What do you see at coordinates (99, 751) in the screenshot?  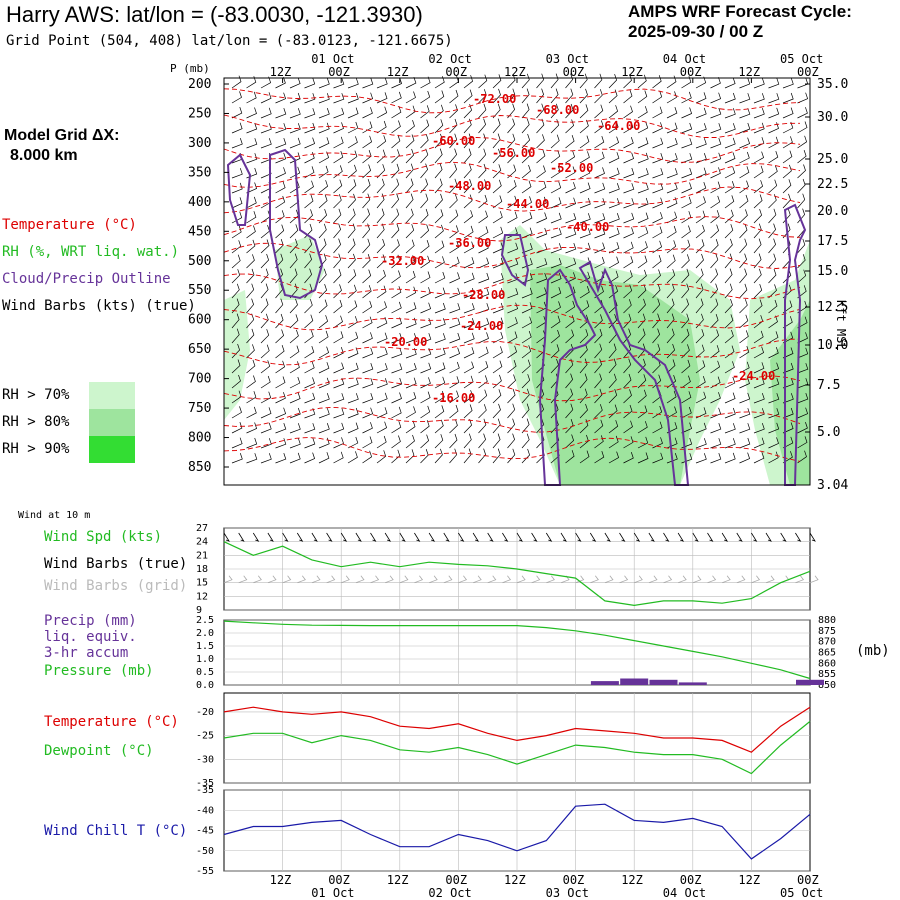 I see `dewpoint-series-label: Dewpoint (°C)` at bounding box center [99, 751].